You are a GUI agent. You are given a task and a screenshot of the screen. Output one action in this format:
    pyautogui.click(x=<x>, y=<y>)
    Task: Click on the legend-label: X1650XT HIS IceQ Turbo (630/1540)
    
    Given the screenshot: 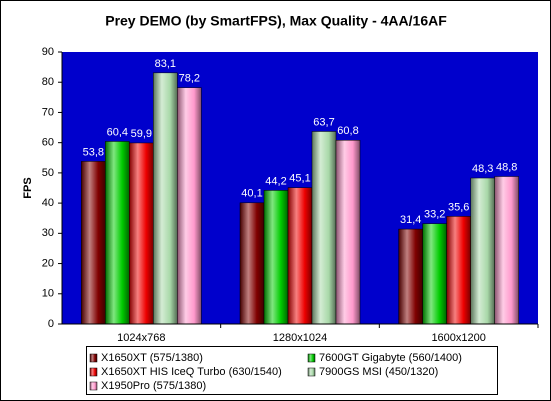 What is the action you would take?
    pyautogui.click(x=191, y=372)
    